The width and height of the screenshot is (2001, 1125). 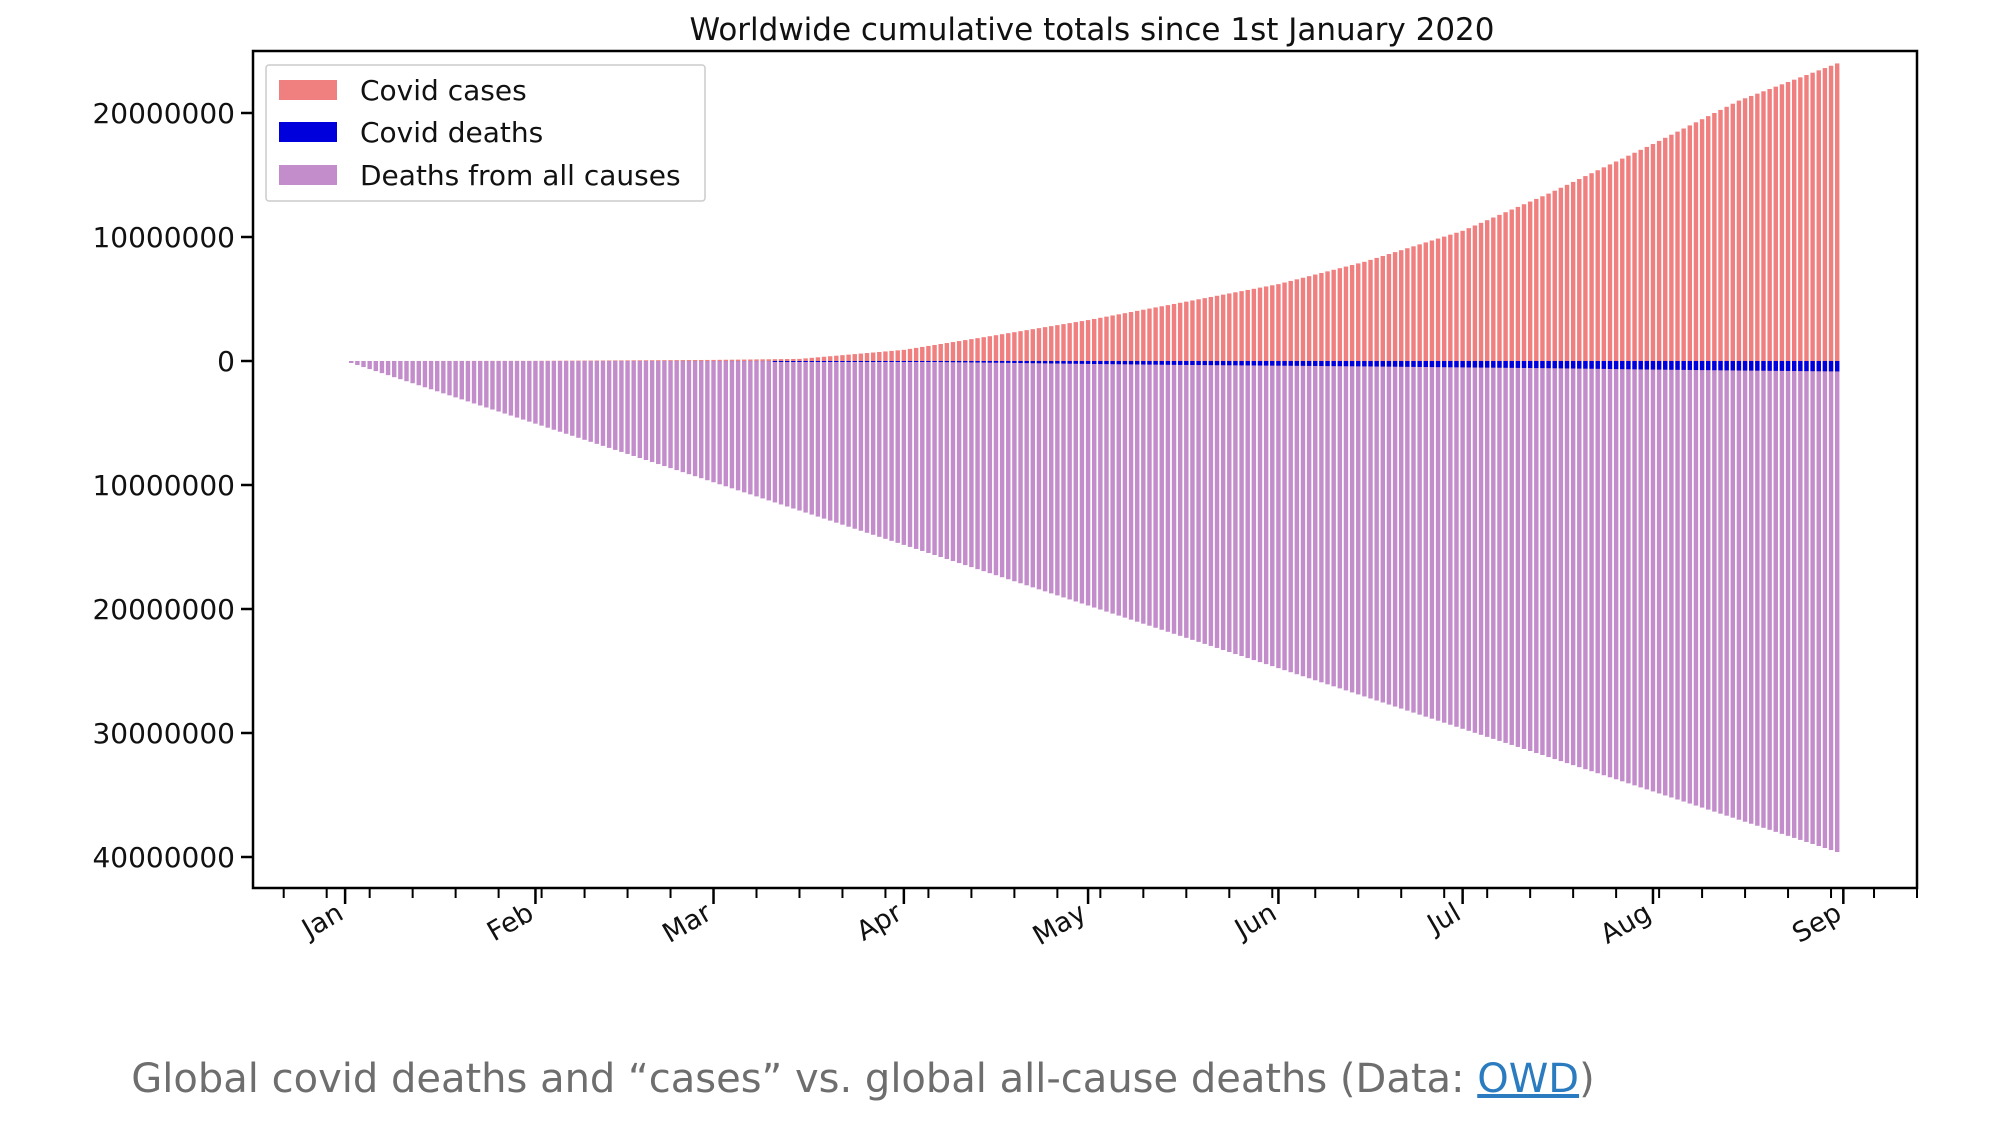 What do you see at coordinates (443, 90) in the screenshot?
I see `legend-label-covid-cases: Covid cases` at bounding box center [443, 90].